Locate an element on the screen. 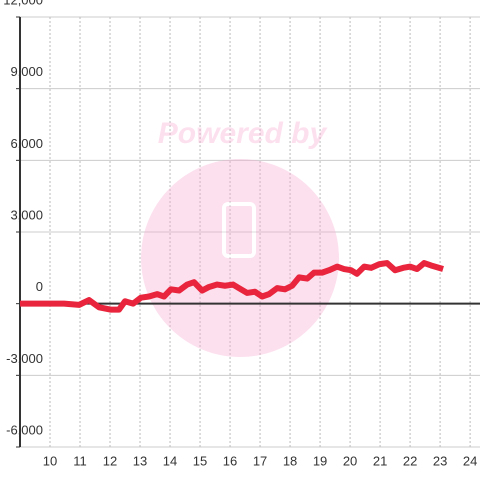 The width and height of the screenshot is (480, 485). x-tick-label: 22 is located at coordinates (410, 460).